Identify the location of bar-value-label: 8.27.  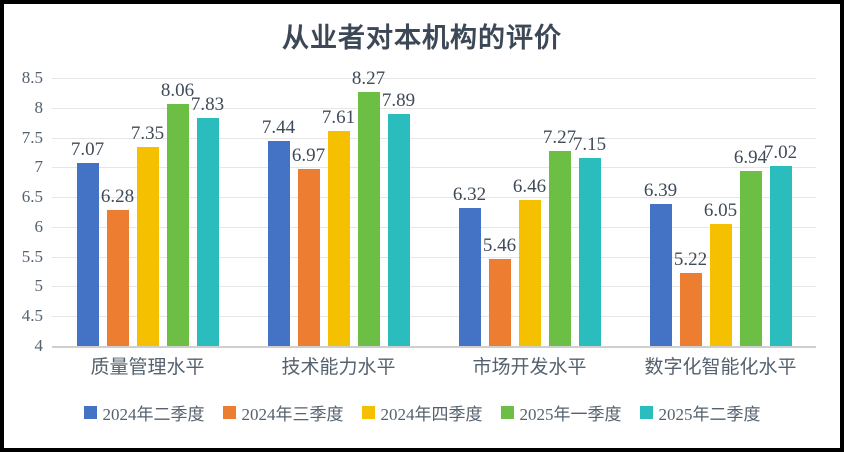
(368, 78).